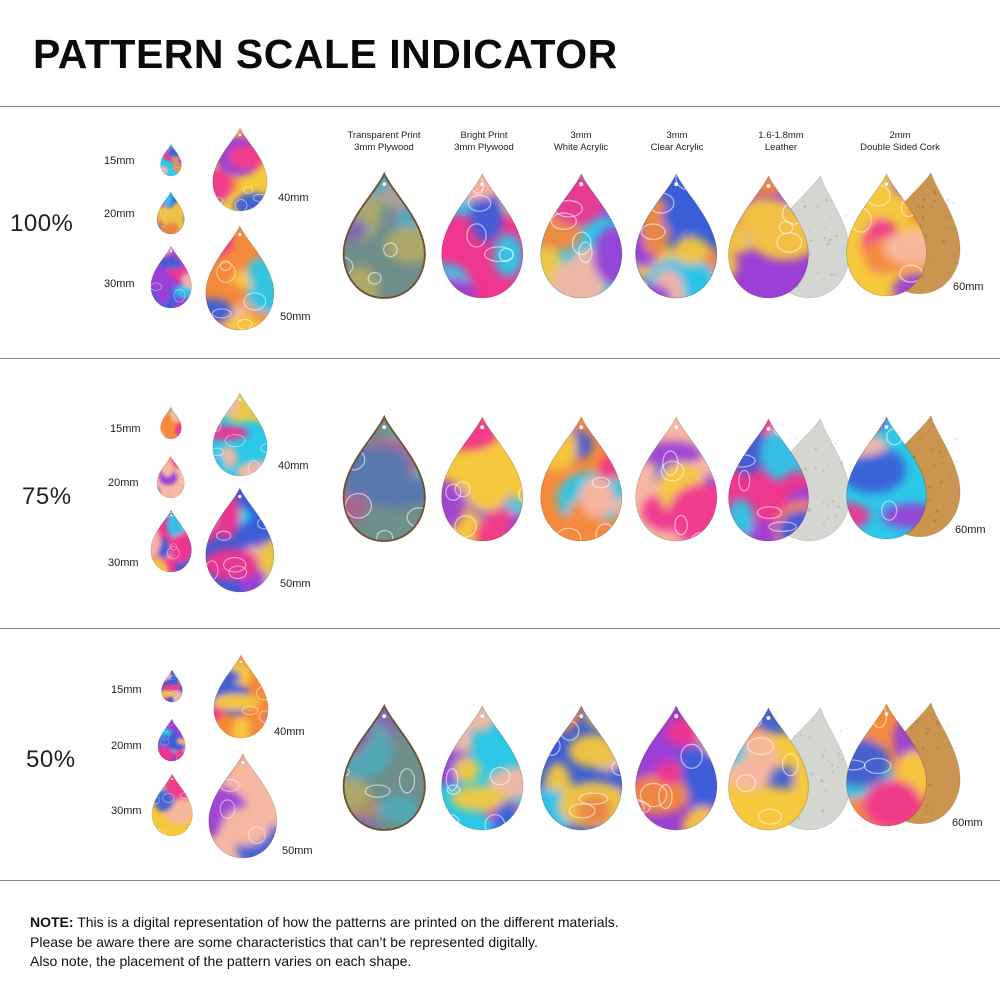 This screenshot has width=1000, height=1000. I want to click on scale-label: 50%, so click(51, 759).